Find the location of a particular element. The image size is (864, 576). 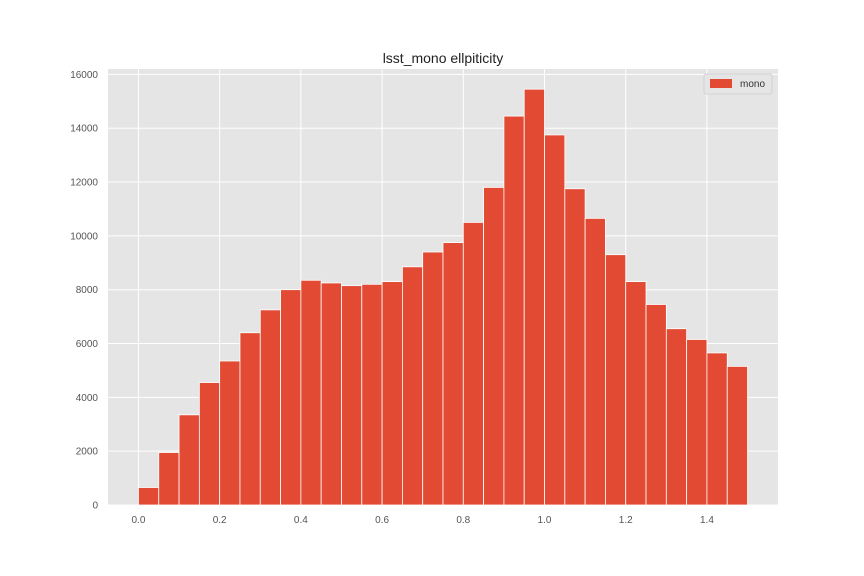

x-tick-label: 0.6 is located at coordinates (382, 520).